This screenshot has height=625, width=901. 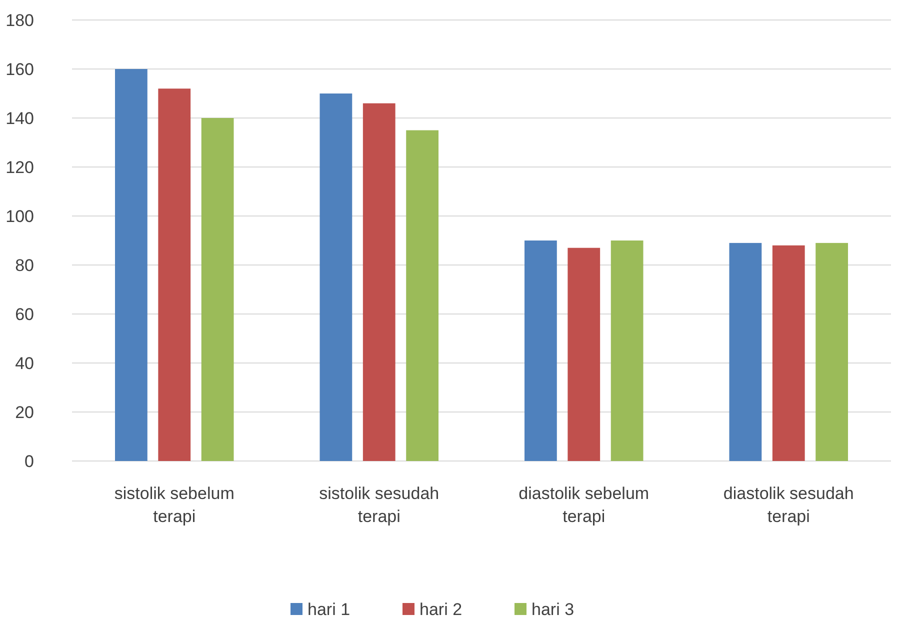 I want to click on y-tick-label: 180, so click(x=20, y=20).